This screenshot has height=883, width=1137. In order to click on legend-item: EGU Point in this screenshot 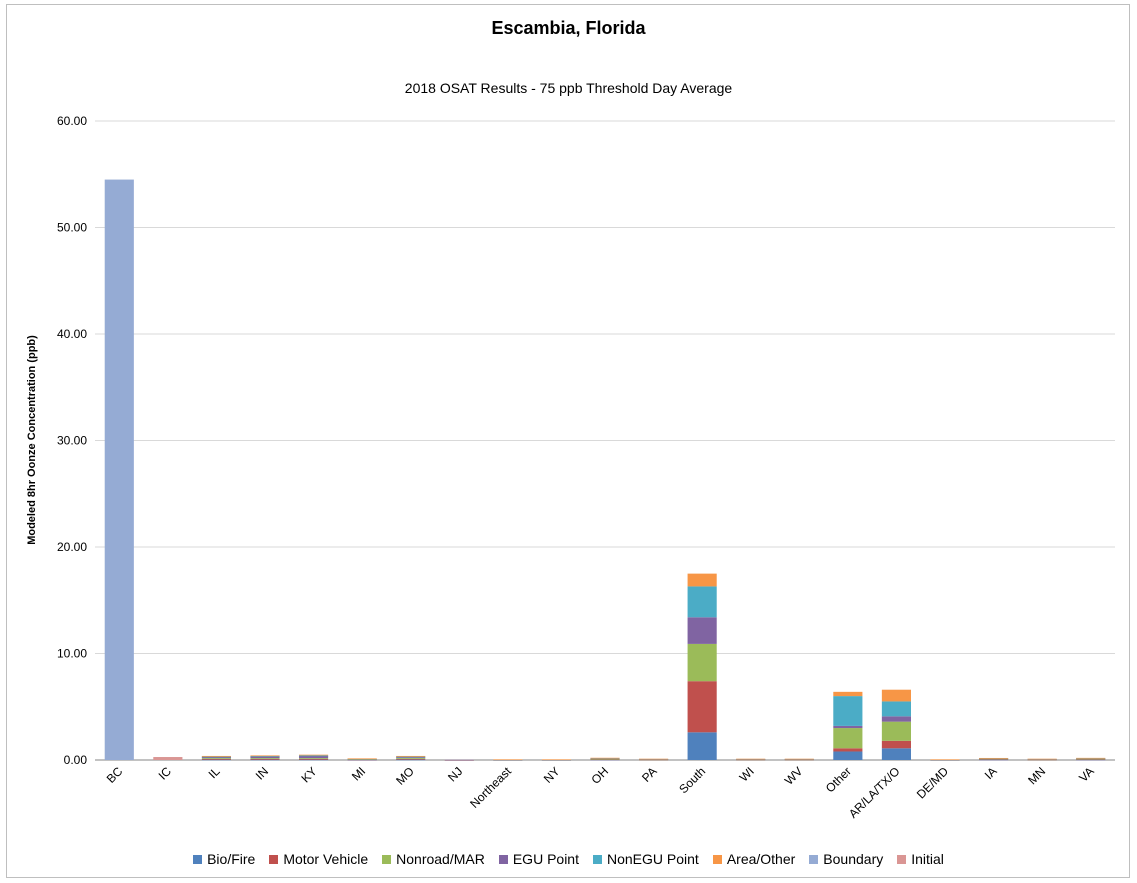, I will do `click(538, 859)`.